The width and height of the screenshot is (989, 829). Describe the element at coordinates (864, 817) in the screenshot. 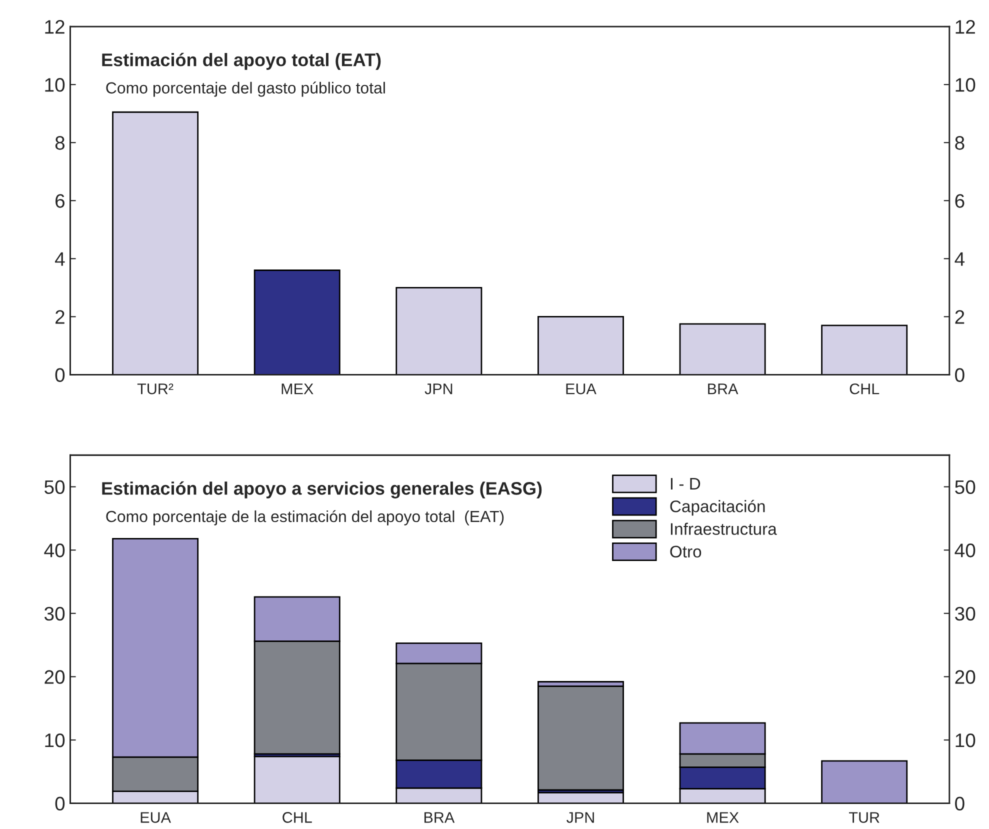

I see `x-tick-label: TUR` at that location.